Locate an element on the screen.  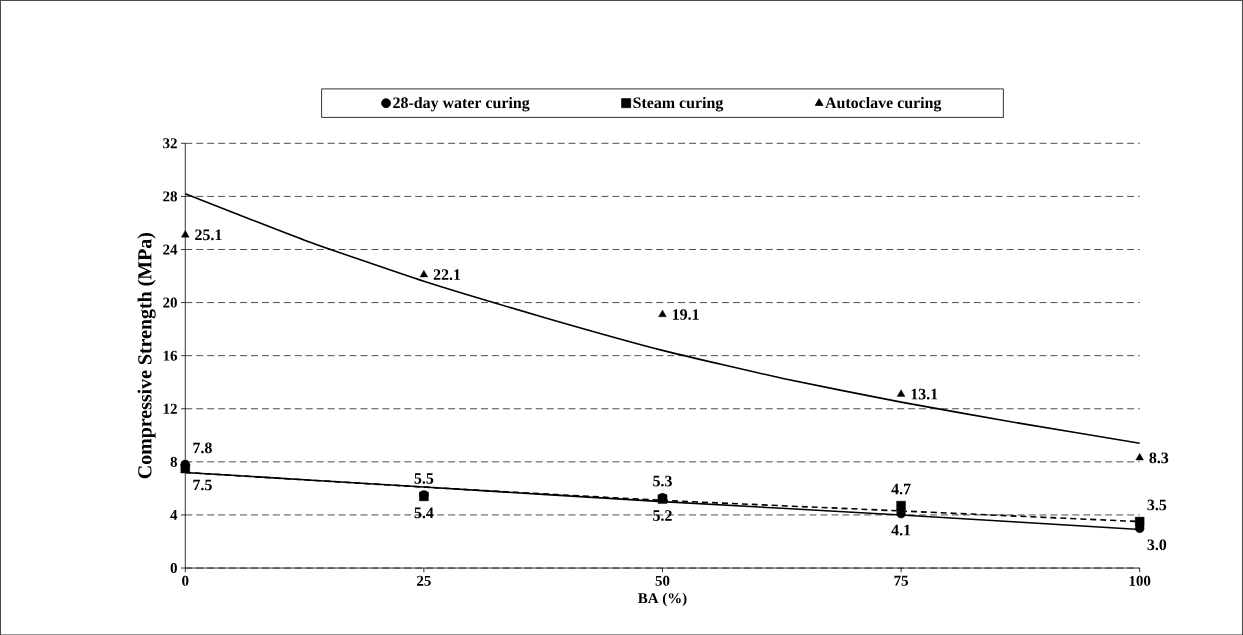
data-label: 7.8 is located at coordinates (202, 448).